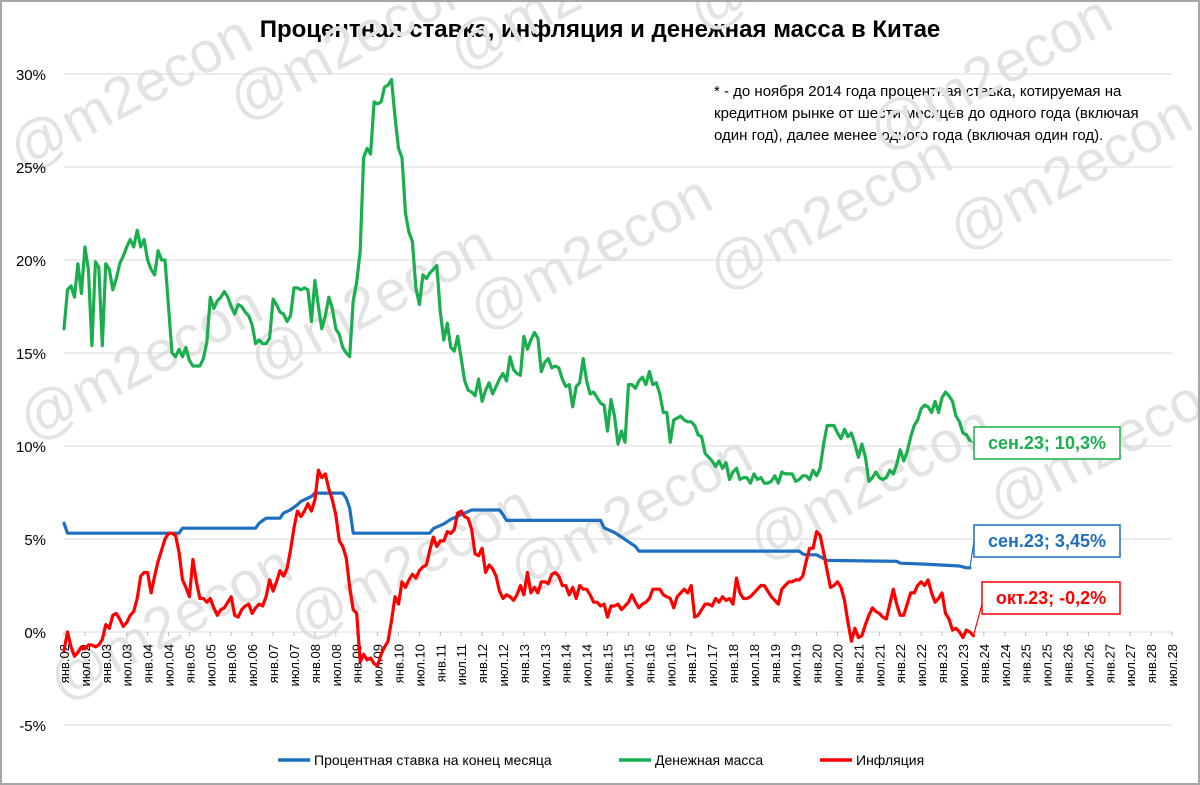 The height and width of the screenshot is (785, 1200). Describe the element at coordinates (709, 760) in the screenshot. I see `legend-label: Денежная масса` at that location.